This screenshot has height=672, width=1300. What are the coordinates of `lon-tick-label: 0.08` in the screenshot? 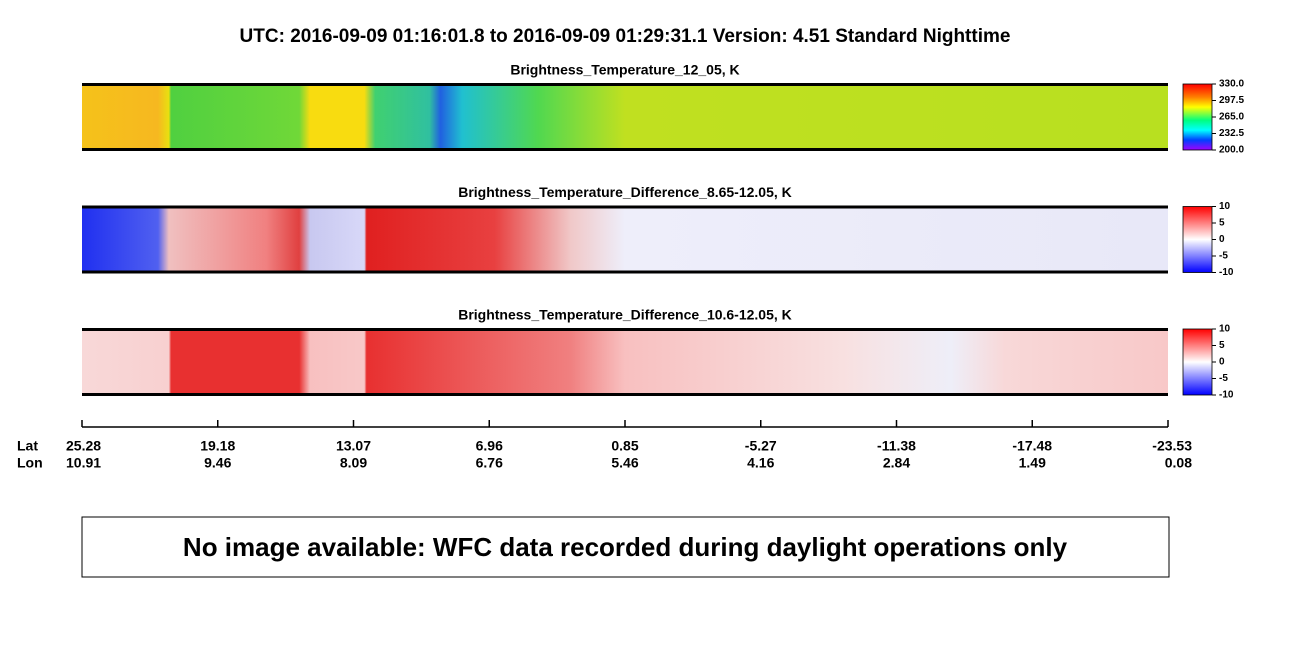 It's located at (1178, 463).